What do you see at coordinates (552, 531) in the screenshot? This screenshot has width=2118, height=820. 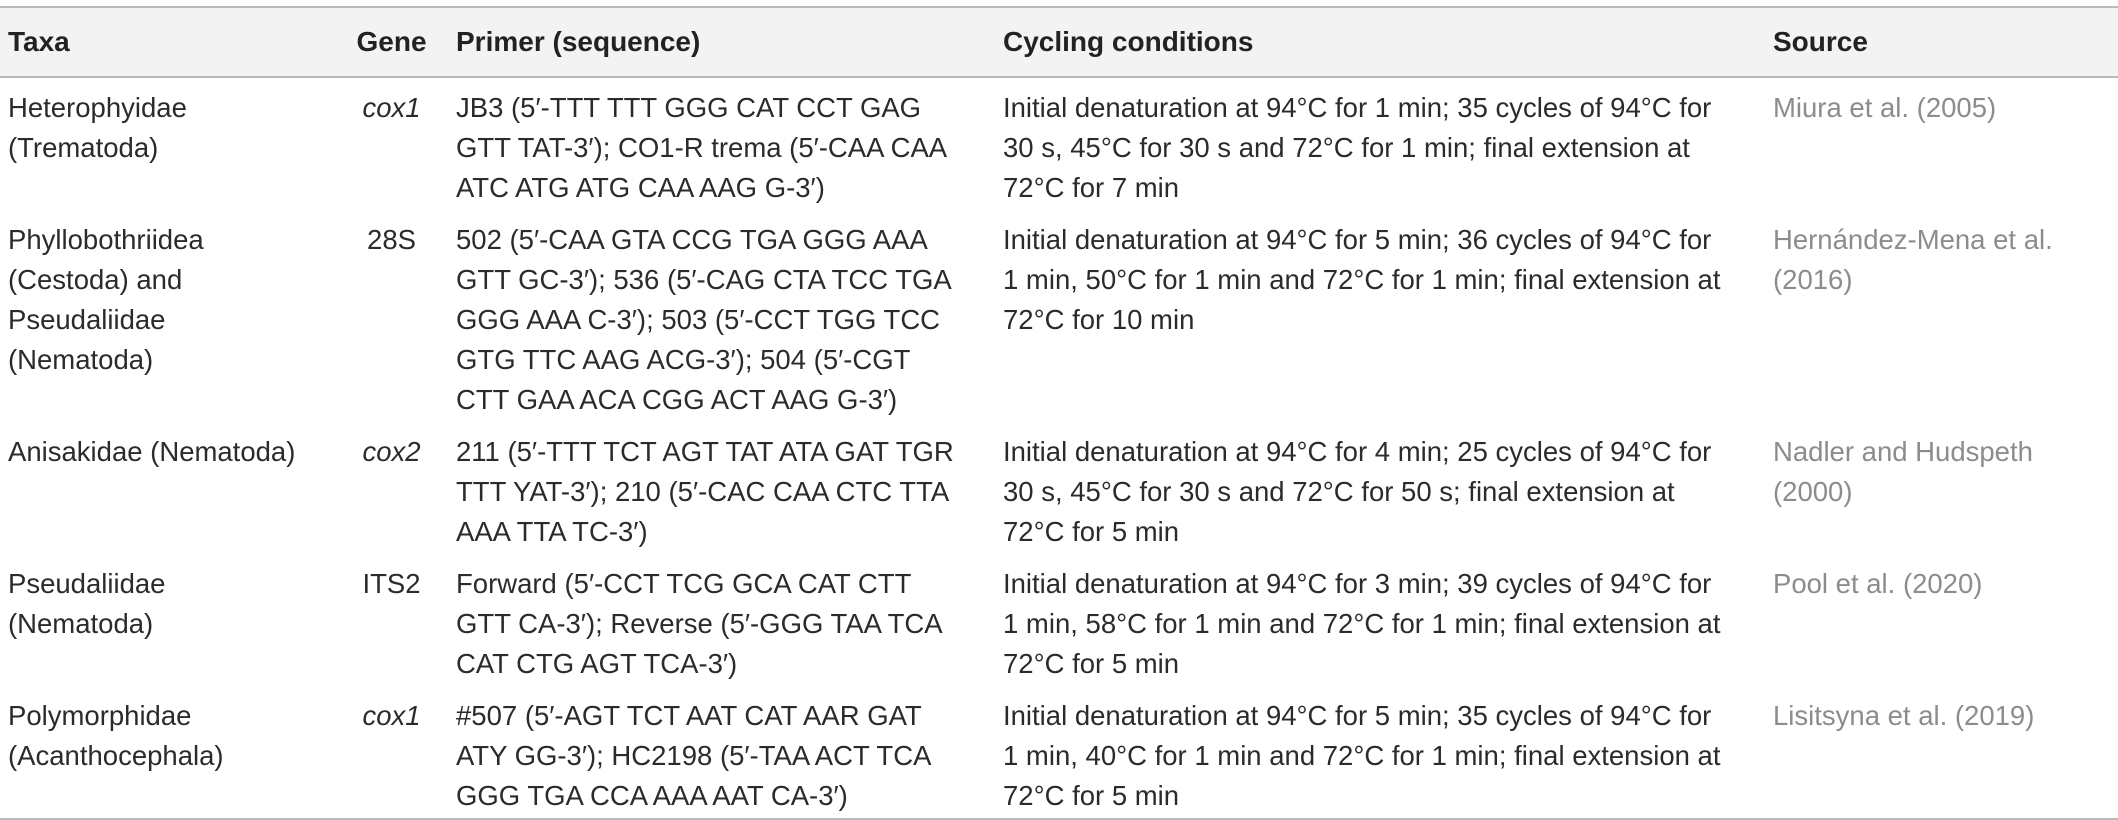 I see `cell-primer-line: AAA TTA TC-3′)` at bounding box center [552, 531].